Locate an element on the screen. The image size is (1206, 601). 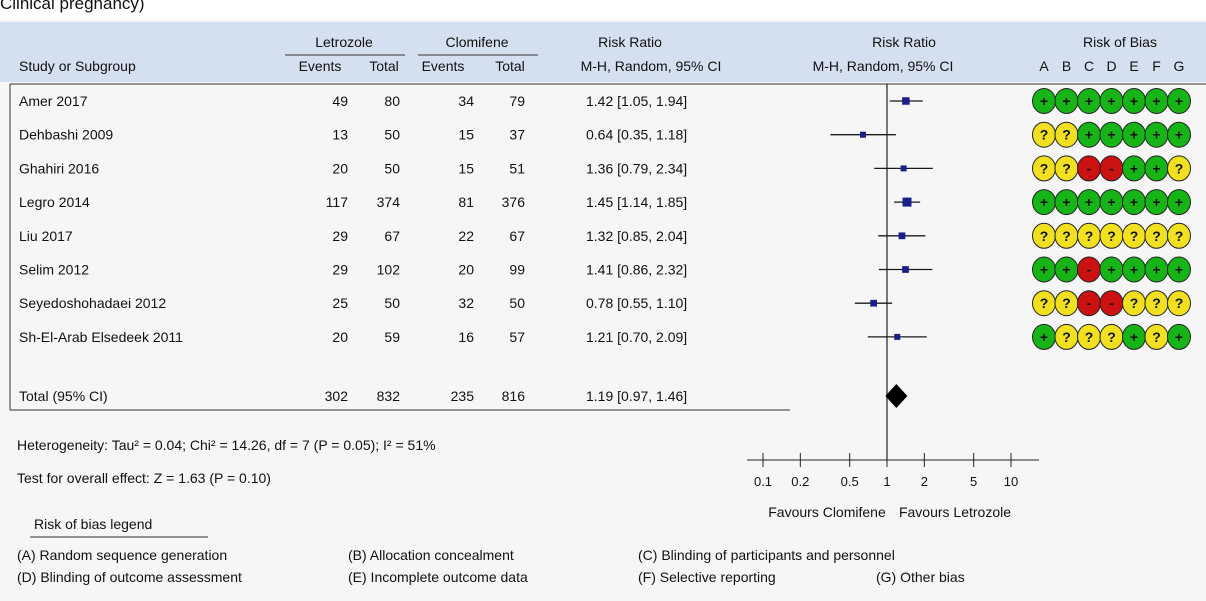
header-group-label: Clomifene is located at coordinates (476, 42).